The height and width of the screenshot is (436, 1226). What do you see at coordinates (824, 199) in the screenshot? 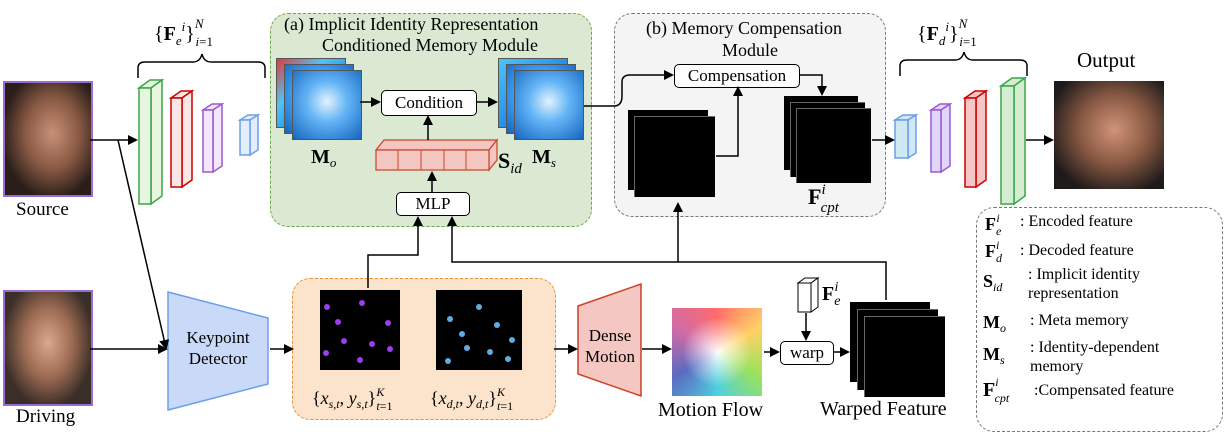
I see `fcpt-label: Fi cpt` at bounding box center [824, 199].